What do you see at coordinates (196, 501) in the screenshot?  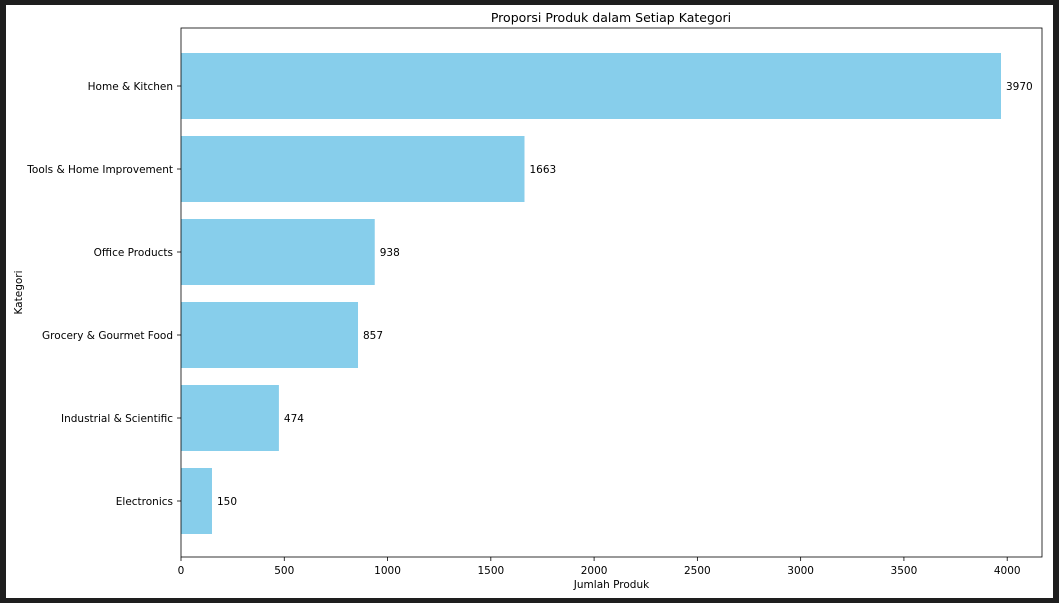 I see `bar-electronics` at bounding box center [196, 501].